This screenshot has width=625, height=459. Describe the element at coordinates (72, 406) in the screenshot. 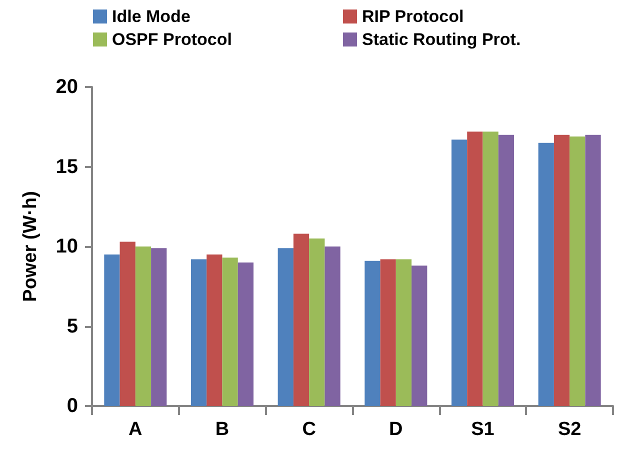

I see `y-tick-label: 0` at that location.